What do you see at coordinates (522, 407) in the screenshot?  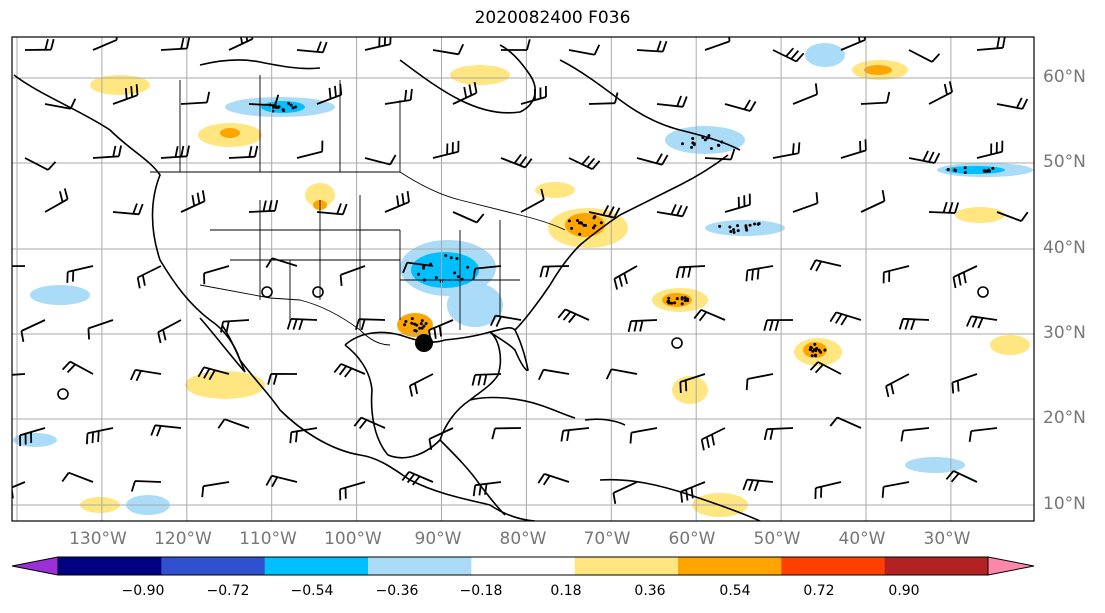 I see `cuba` at bounding box center [522, 407].